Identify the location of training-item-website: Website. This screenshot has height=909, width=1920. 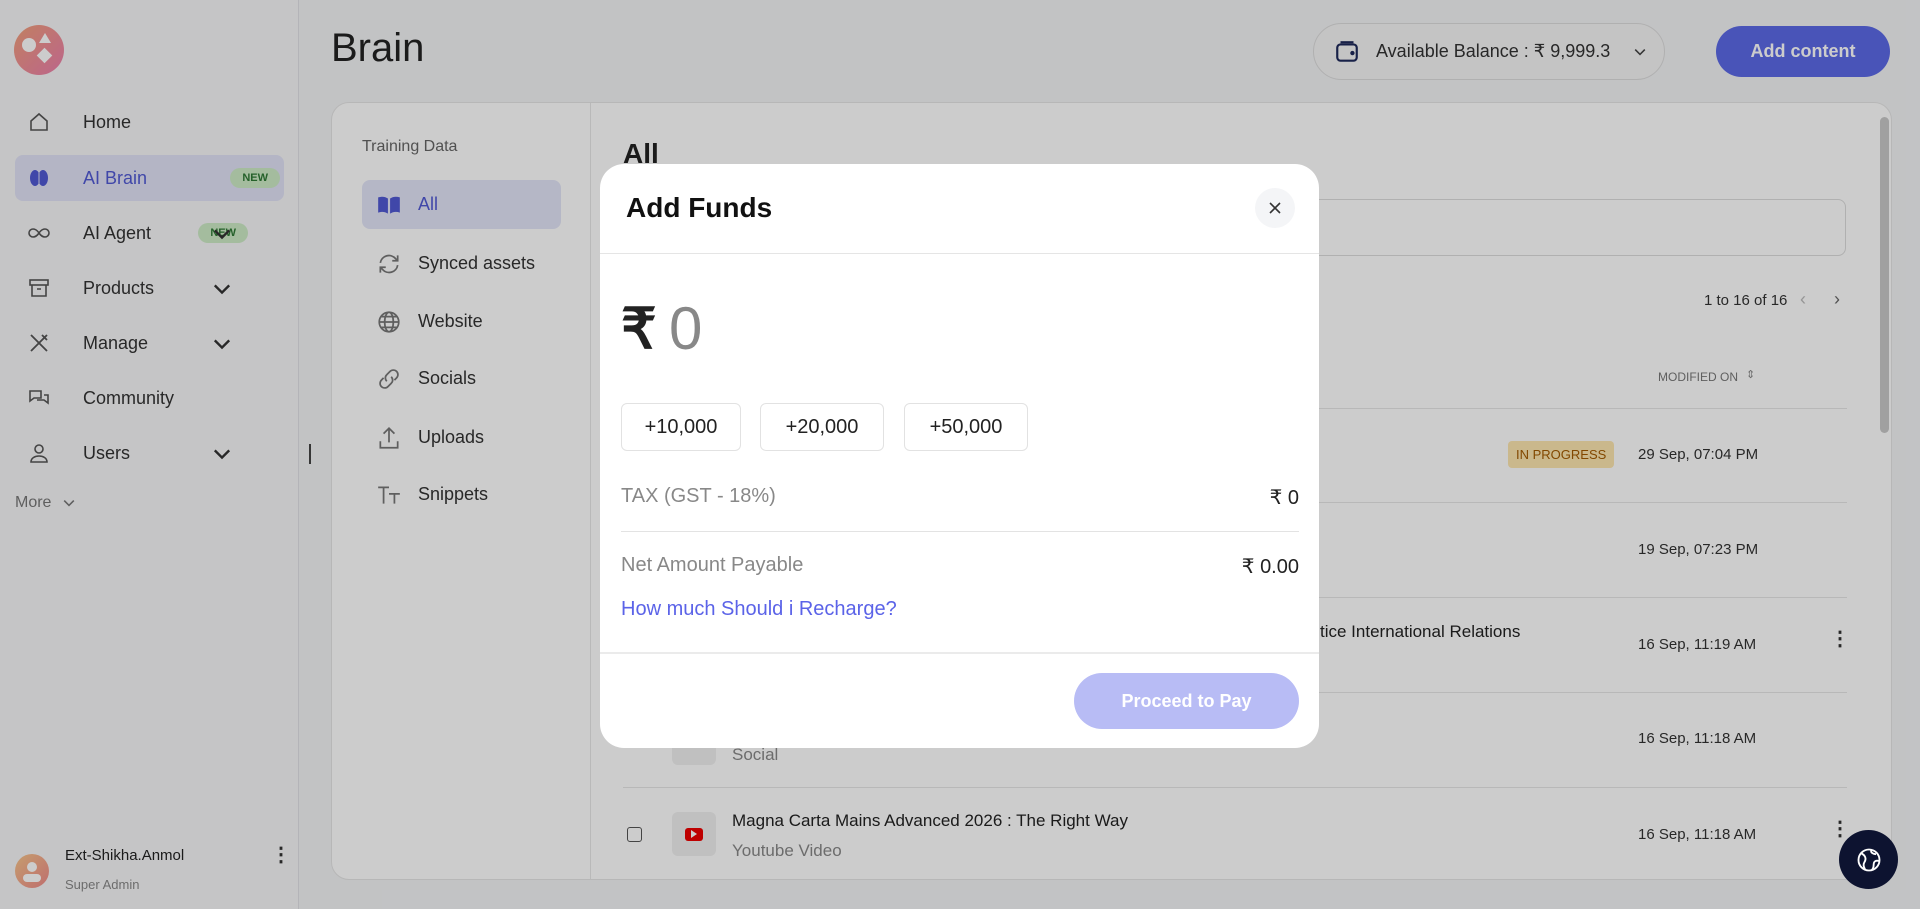
(461, 321).